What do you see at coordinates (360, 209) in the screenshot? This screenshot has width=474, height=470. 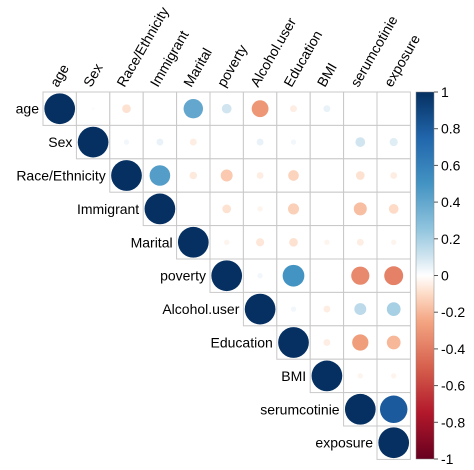 I see `corr-circle-Immigrant-serumcotinie` at bounding box center [360, 209].